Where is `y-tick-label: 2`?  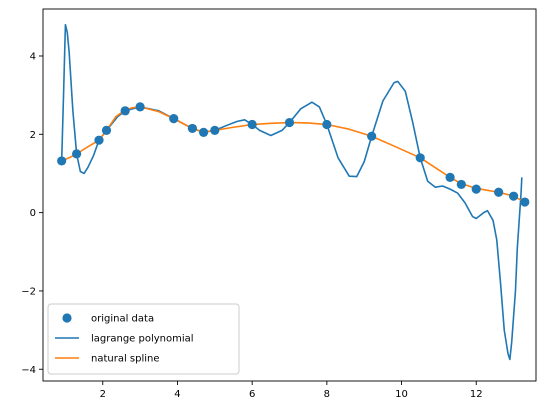 y-tick-label: 2 is located at coordinates (33, 135).